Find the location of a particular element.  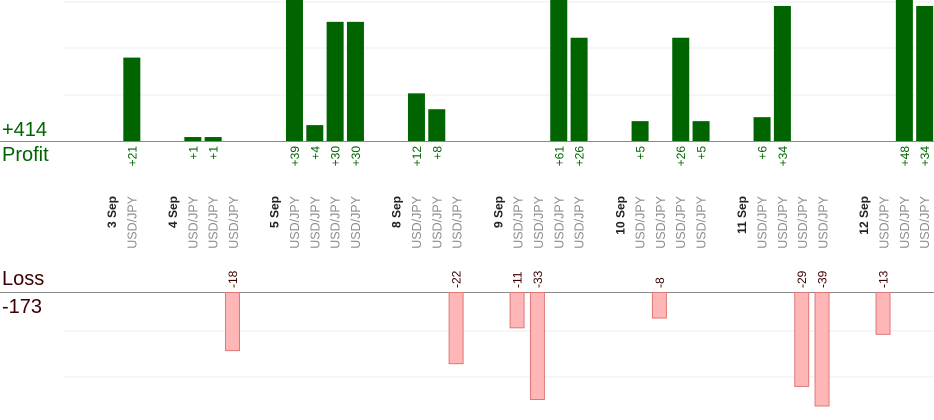

loss-value-label: -39 is located at coordinates (823, 279).